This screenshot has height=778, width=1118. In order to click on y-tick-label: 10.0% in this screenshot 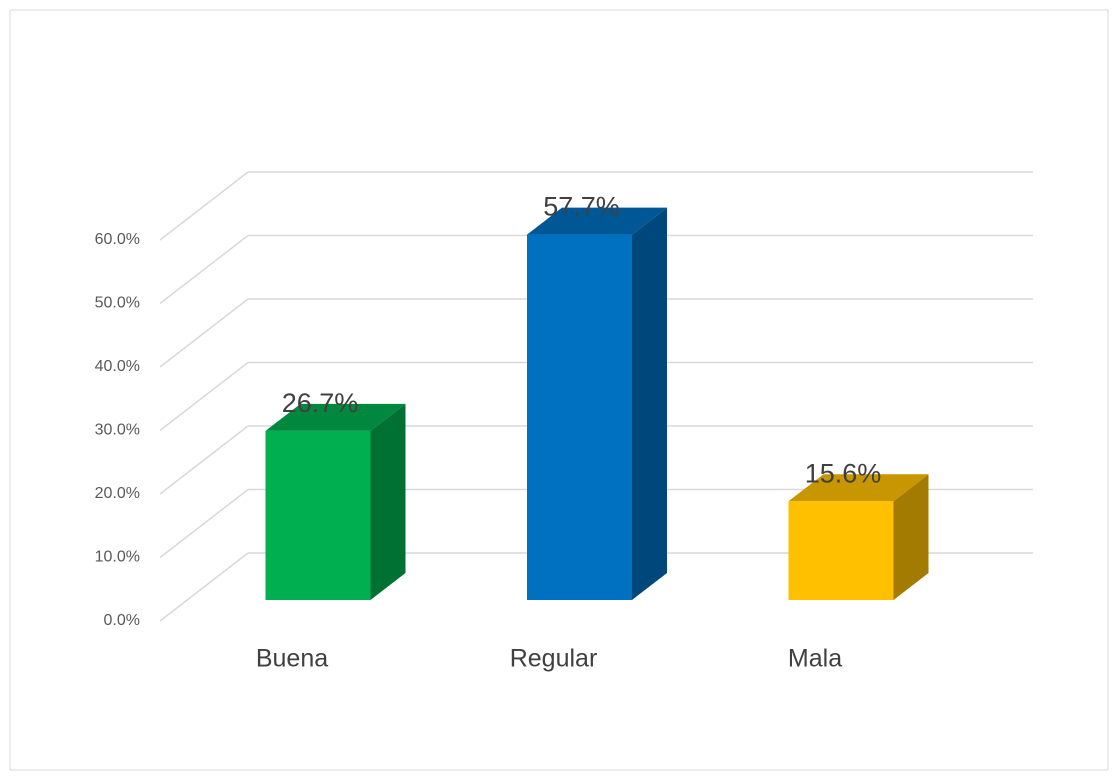, I will do `click(117, 557)`.